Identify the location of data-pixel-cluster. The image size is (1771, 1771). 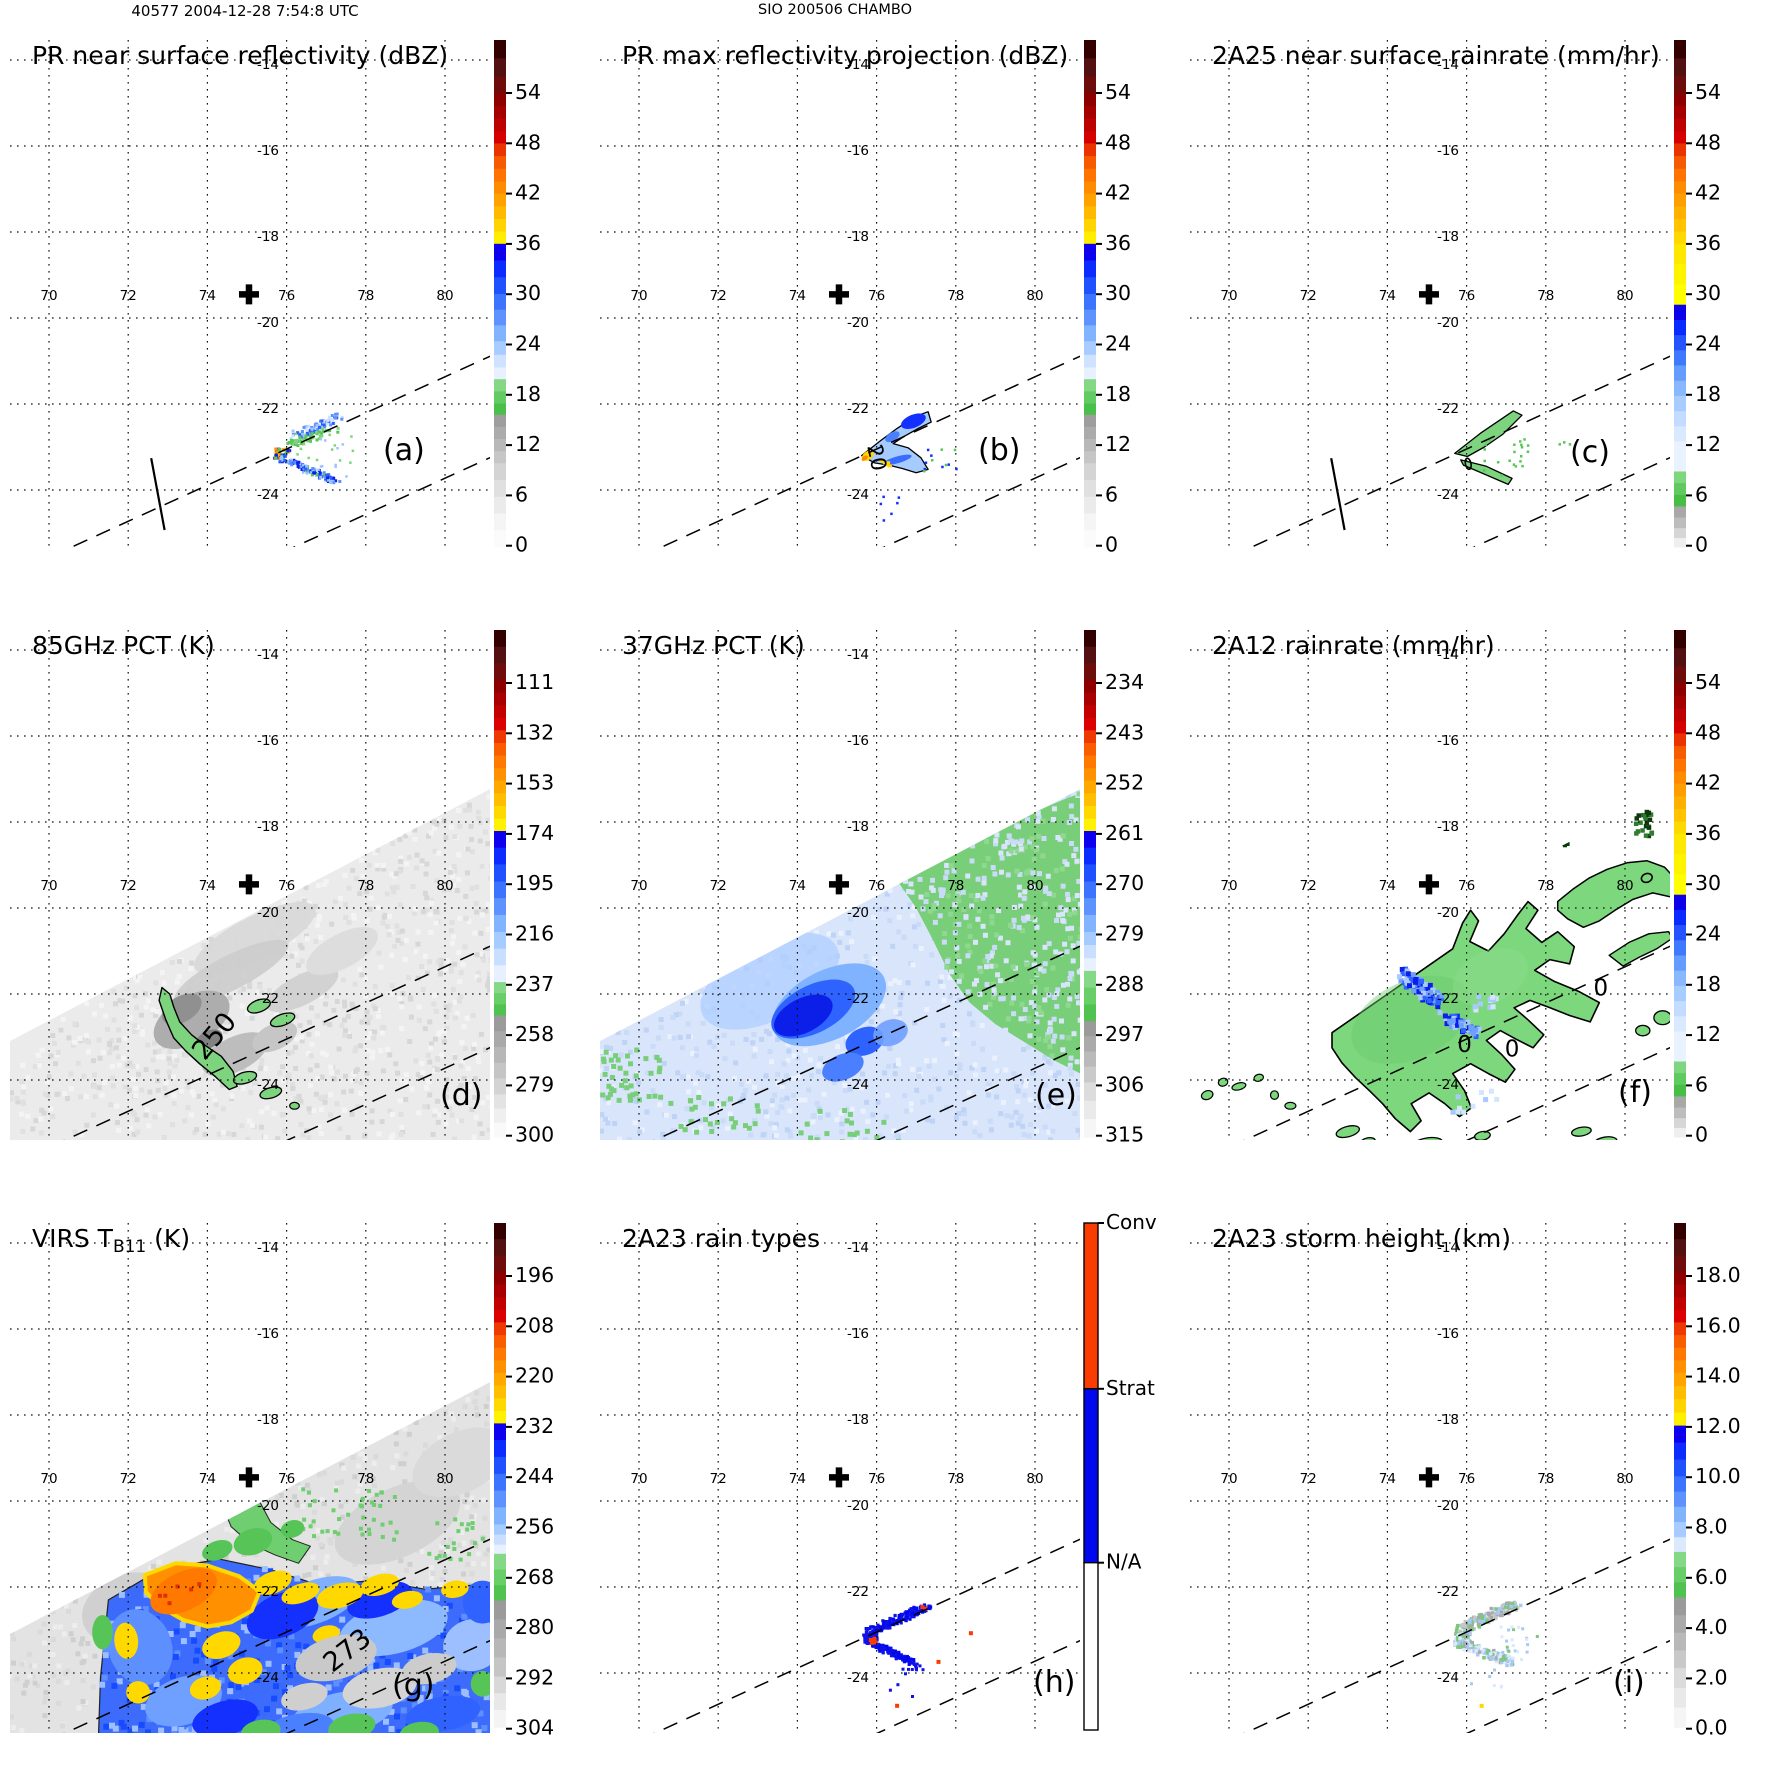
(970, 1633).